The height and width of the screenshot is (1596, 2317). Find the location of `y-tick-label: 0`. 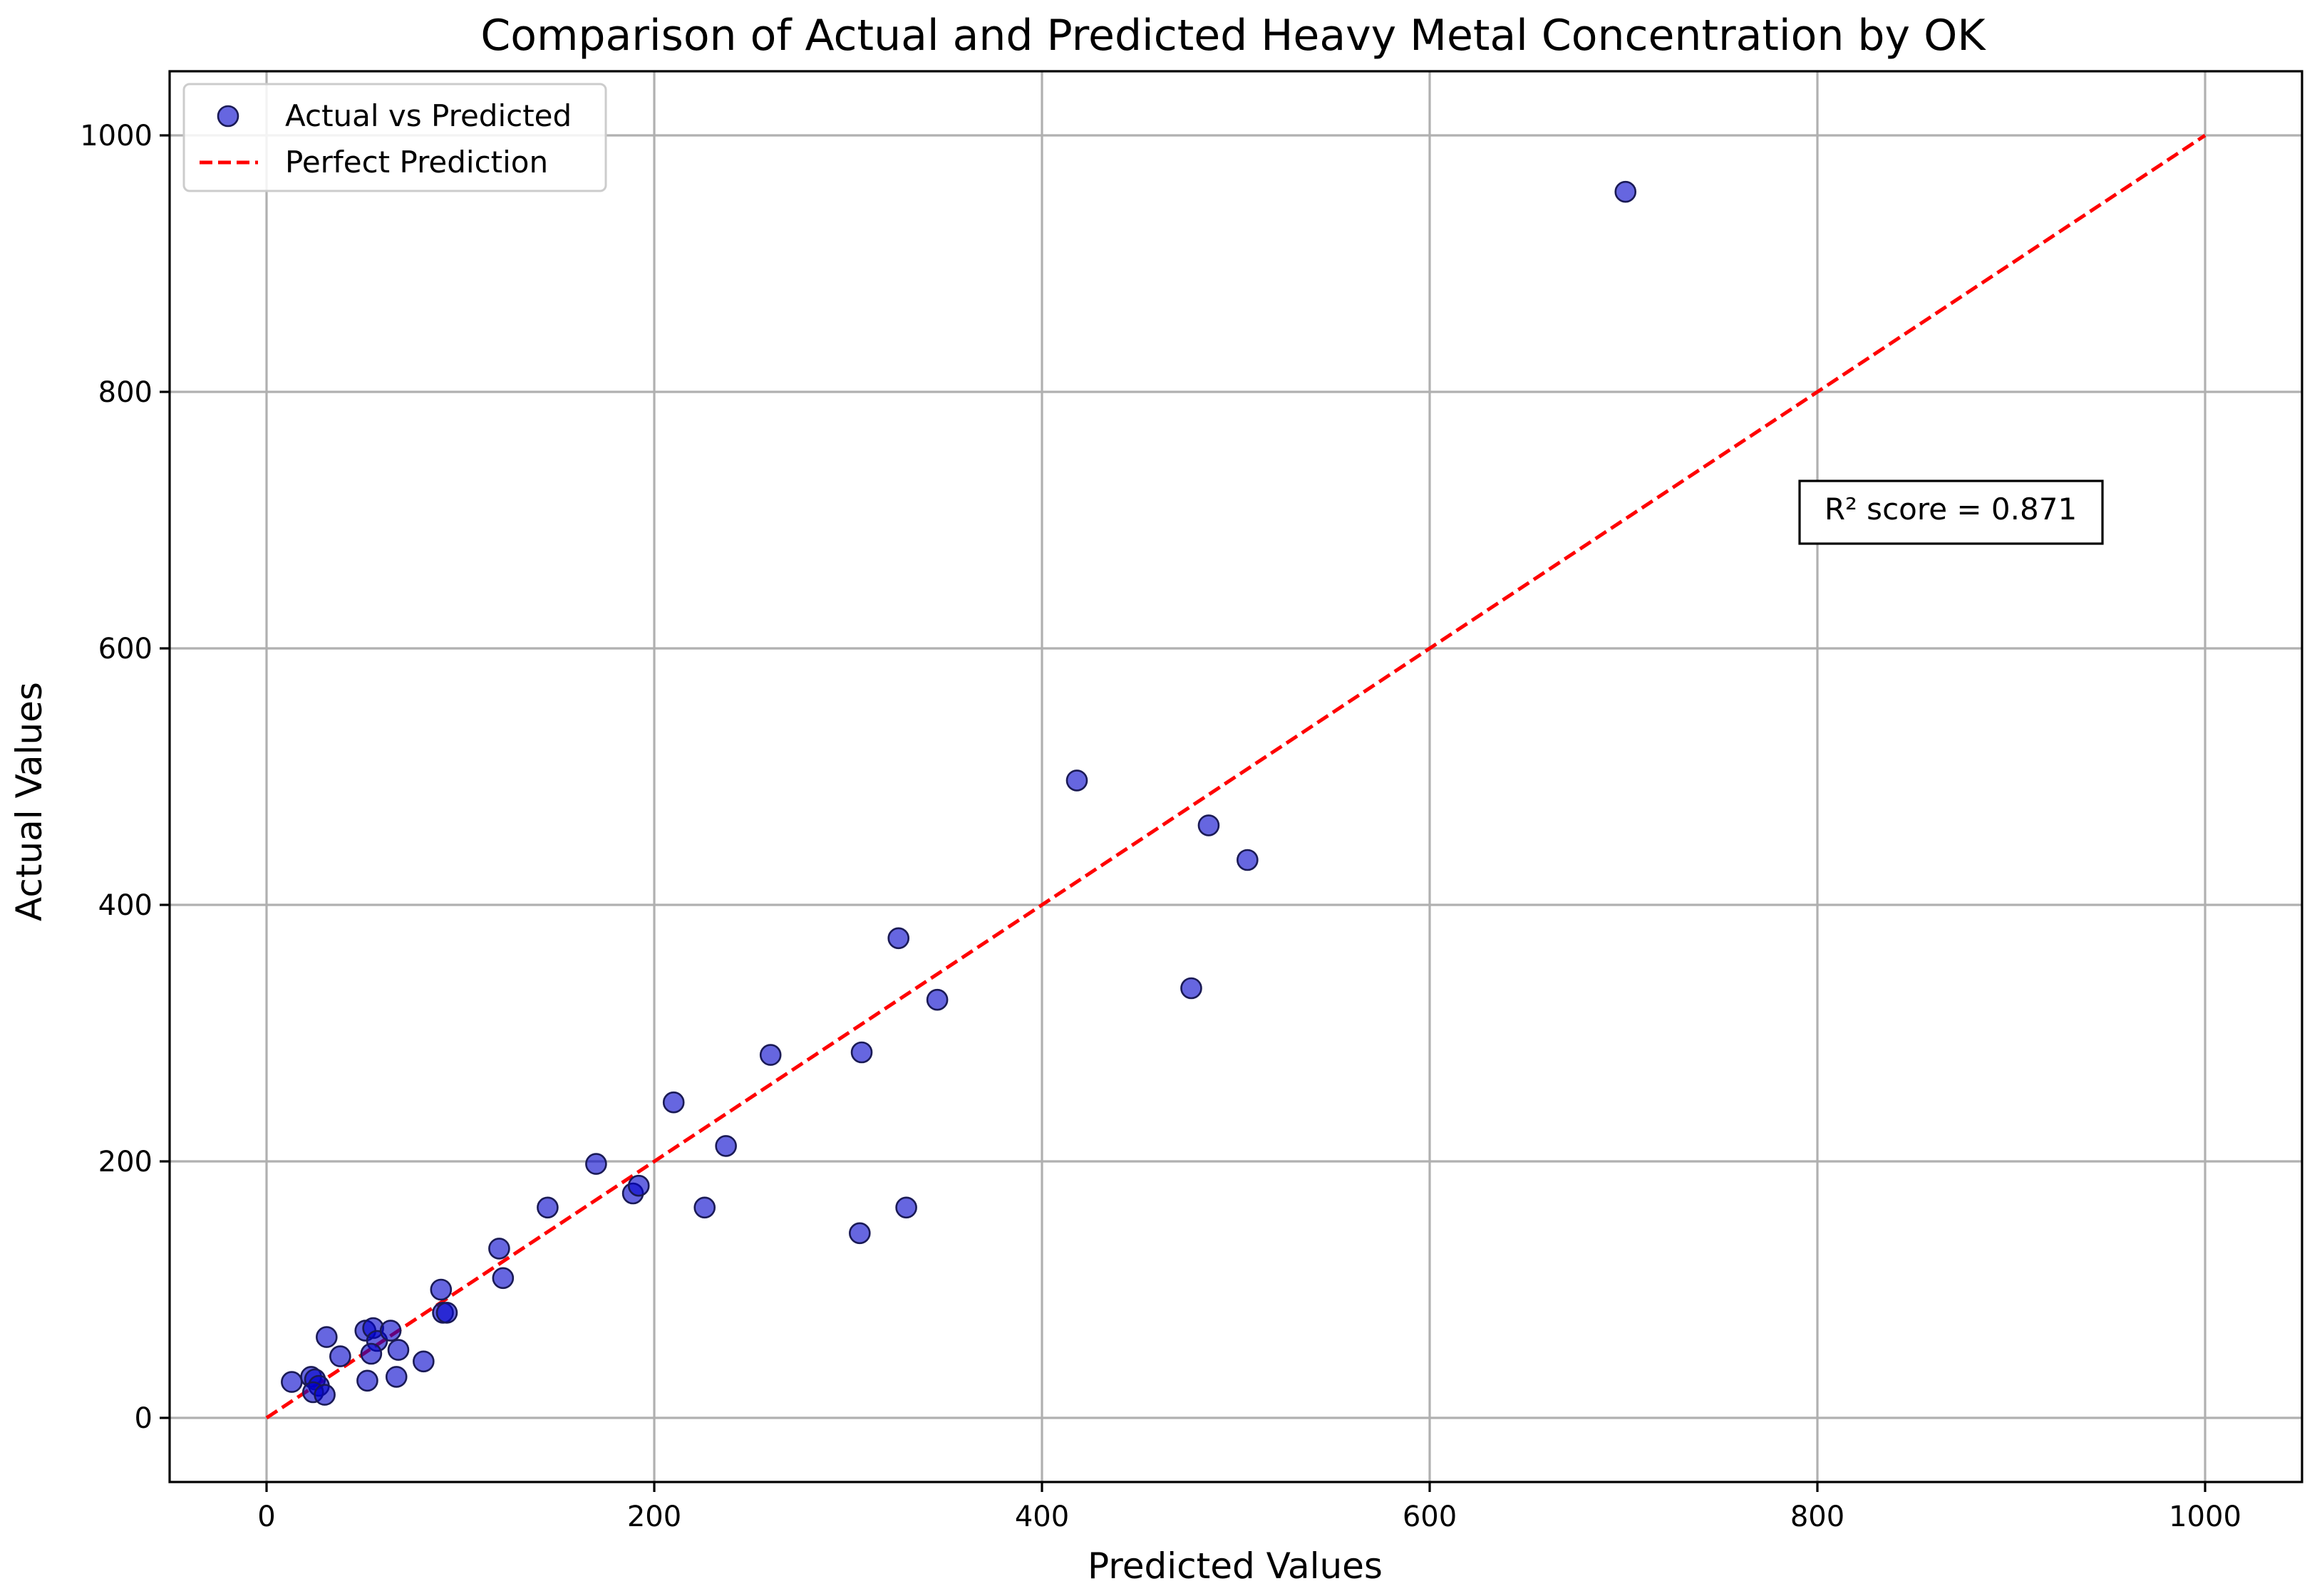

y-tick-label: 0 is located at coordinates (144, 1418).